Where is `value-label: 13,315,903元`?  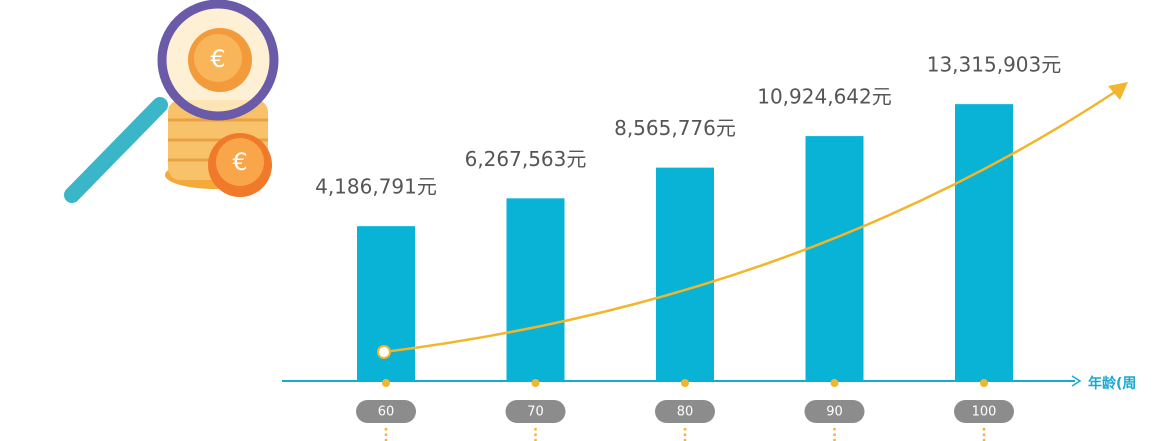 value-label: 13,315,903元 is located at coordinates (994, 65).